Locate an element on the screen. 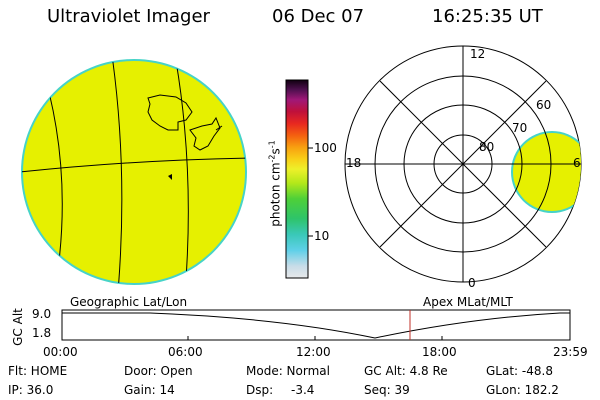  alt-xtick-2359: 23:59 is located at coordinates (570, 352).